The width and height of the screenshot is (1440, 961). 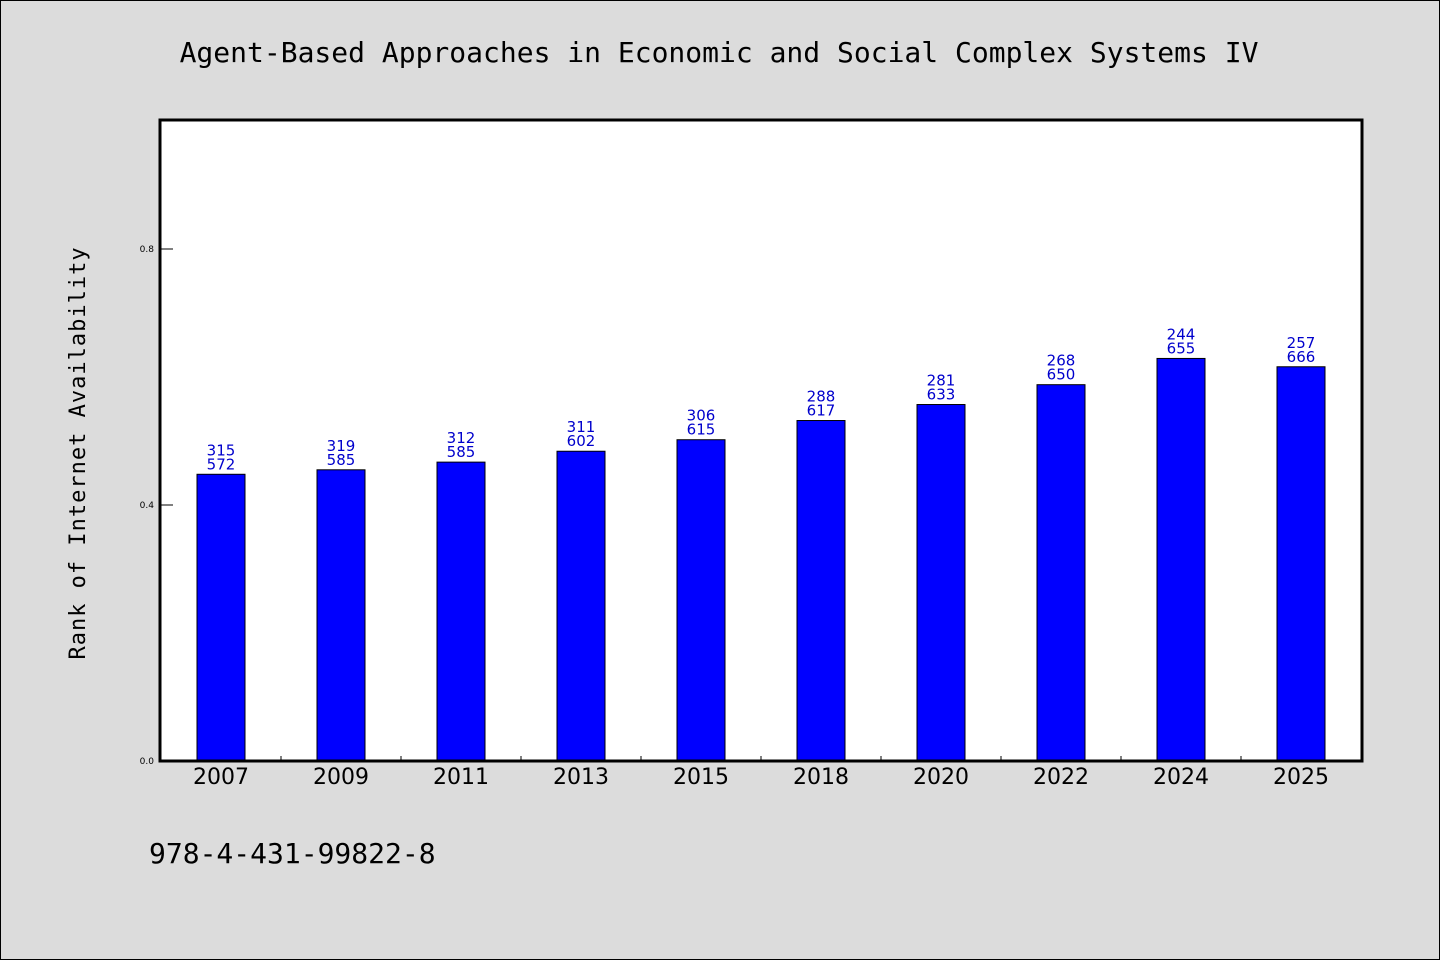 What do you see at coordinates (761, 773) in the screenshot?
I see `x-axis: 2007 2009 2011 2013 2015 2018 2020 2022 2024 2025` at bounding box center [761, 773].